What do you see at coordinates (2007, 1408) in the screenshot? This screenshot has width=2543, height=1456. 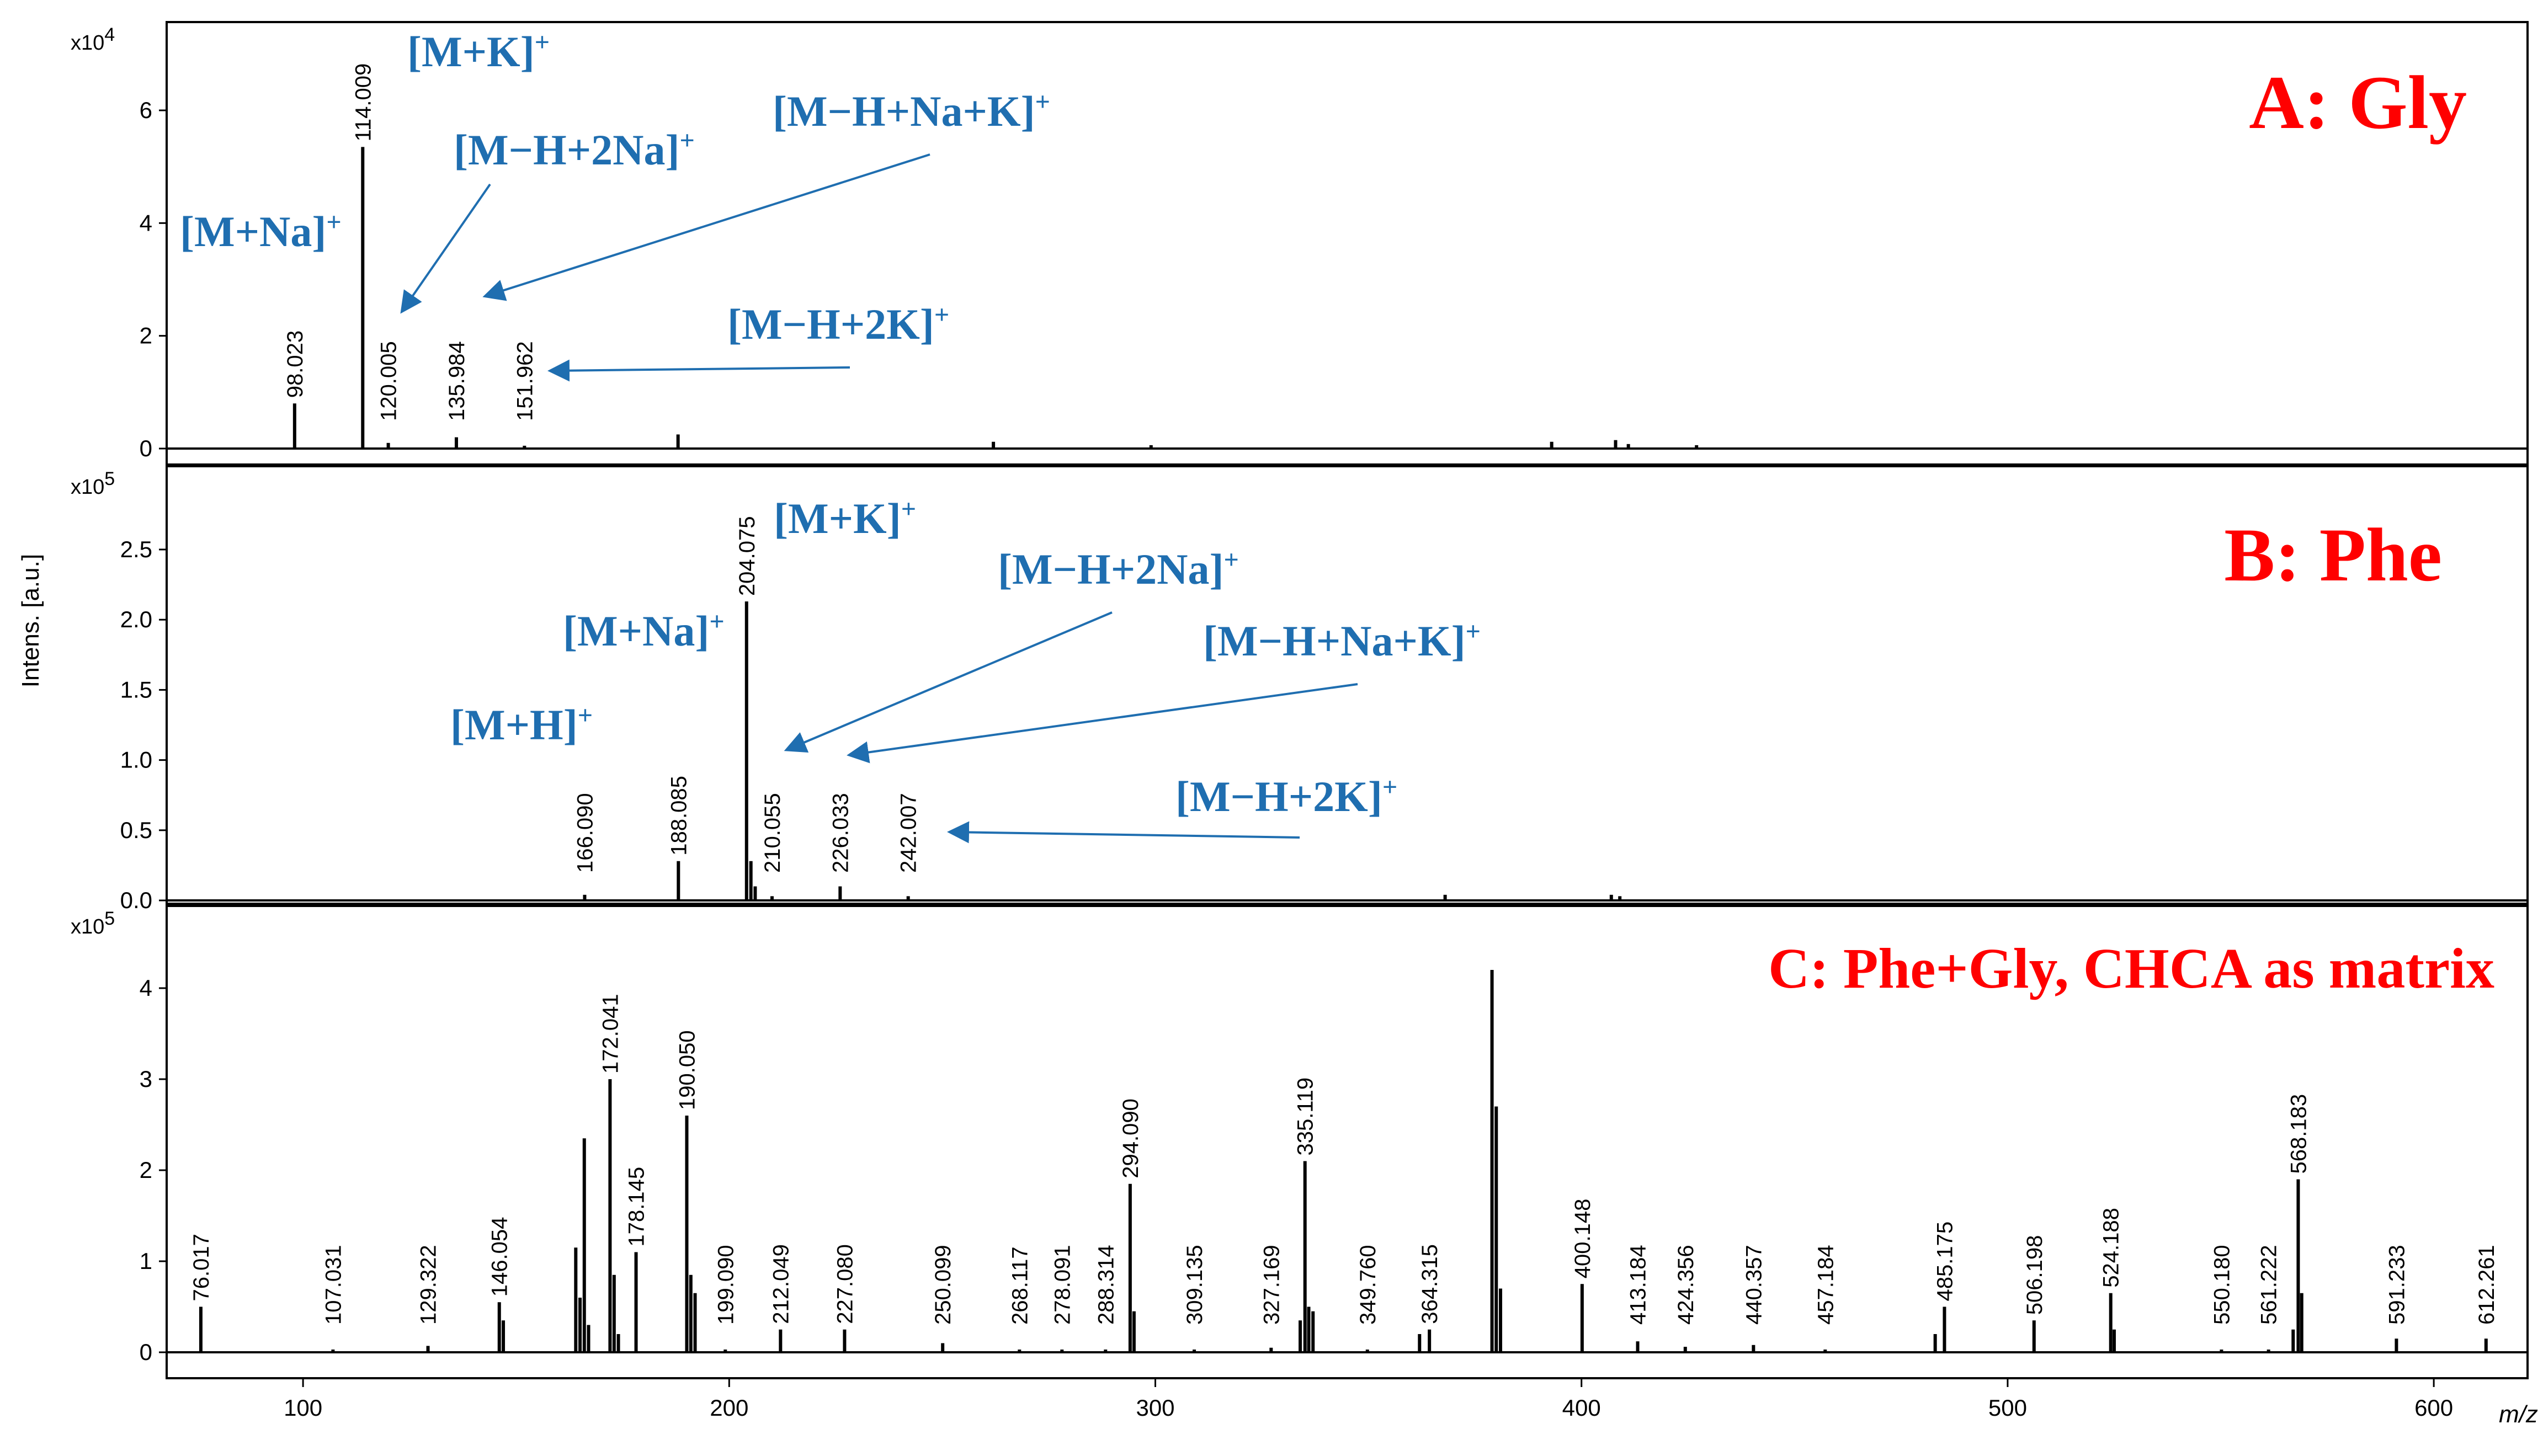 I see `x-axis-tick-label: 500` at bounding box center [2007, 1408].